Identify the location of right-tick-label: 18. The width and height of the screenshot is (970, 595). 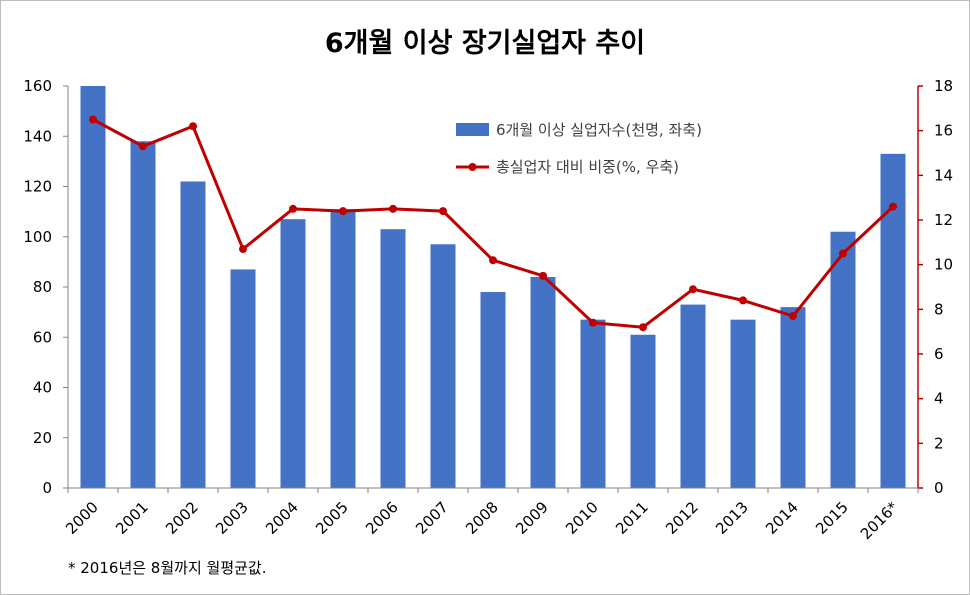
(943, 86).